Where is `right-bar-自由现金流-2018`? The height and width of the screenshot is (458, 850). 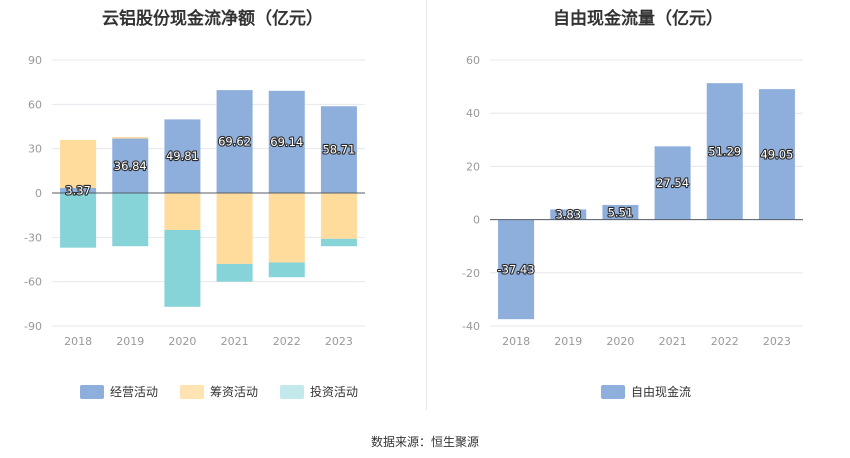 right-bar-自由现金流-2018 is located at coordinates (516, 269).